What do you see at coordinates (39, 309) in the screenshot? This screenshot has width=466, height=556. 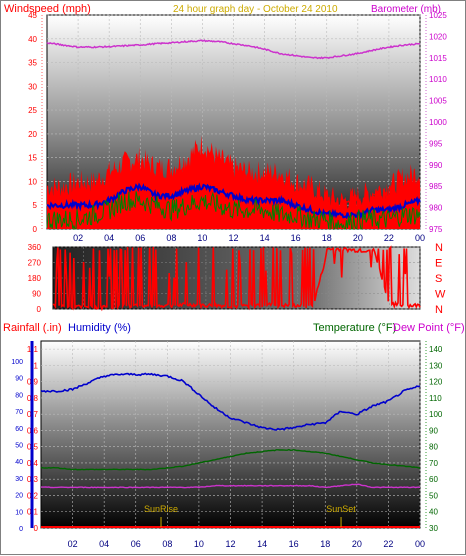 I see `direction-tick-label: 0` at bounding box center [39, 309].